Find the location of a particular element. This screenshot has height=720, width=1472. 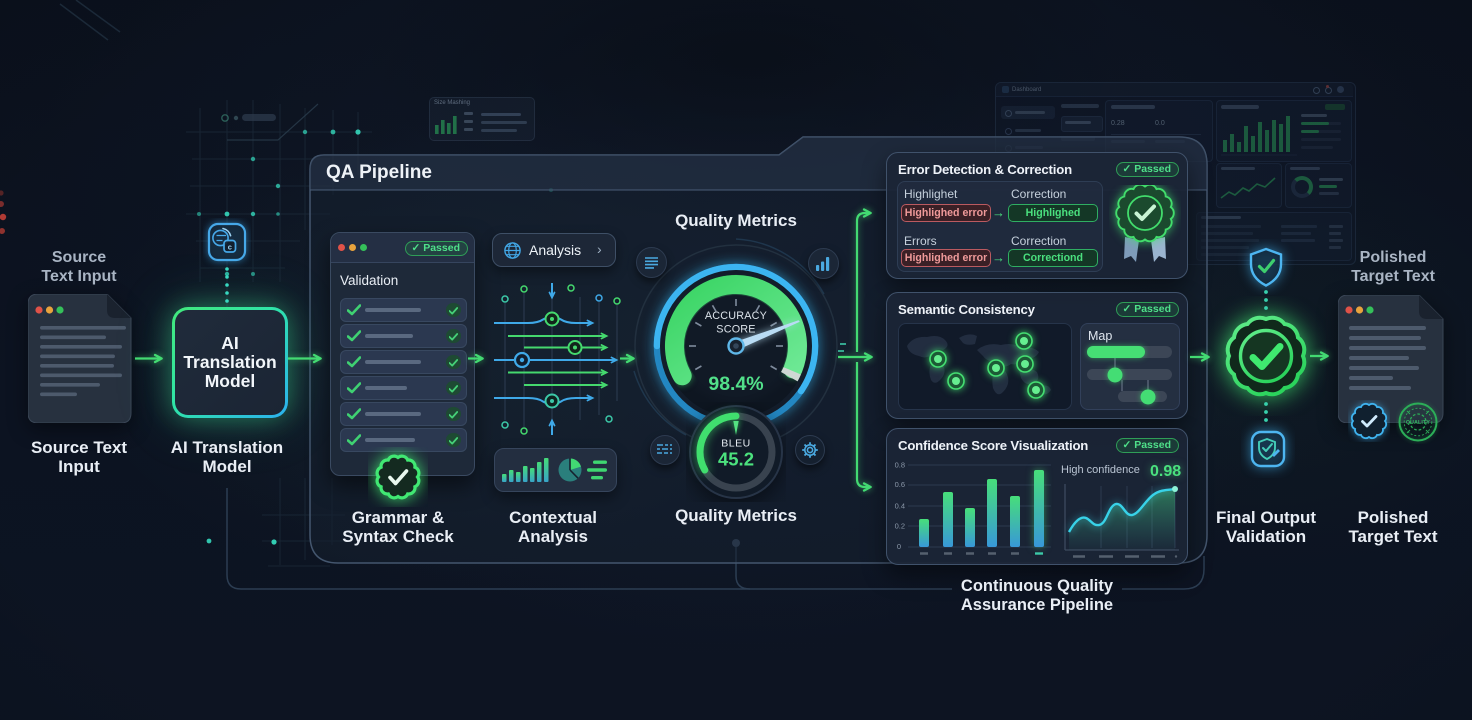

svg-text: SCORE is located at coordinates (735, 330).